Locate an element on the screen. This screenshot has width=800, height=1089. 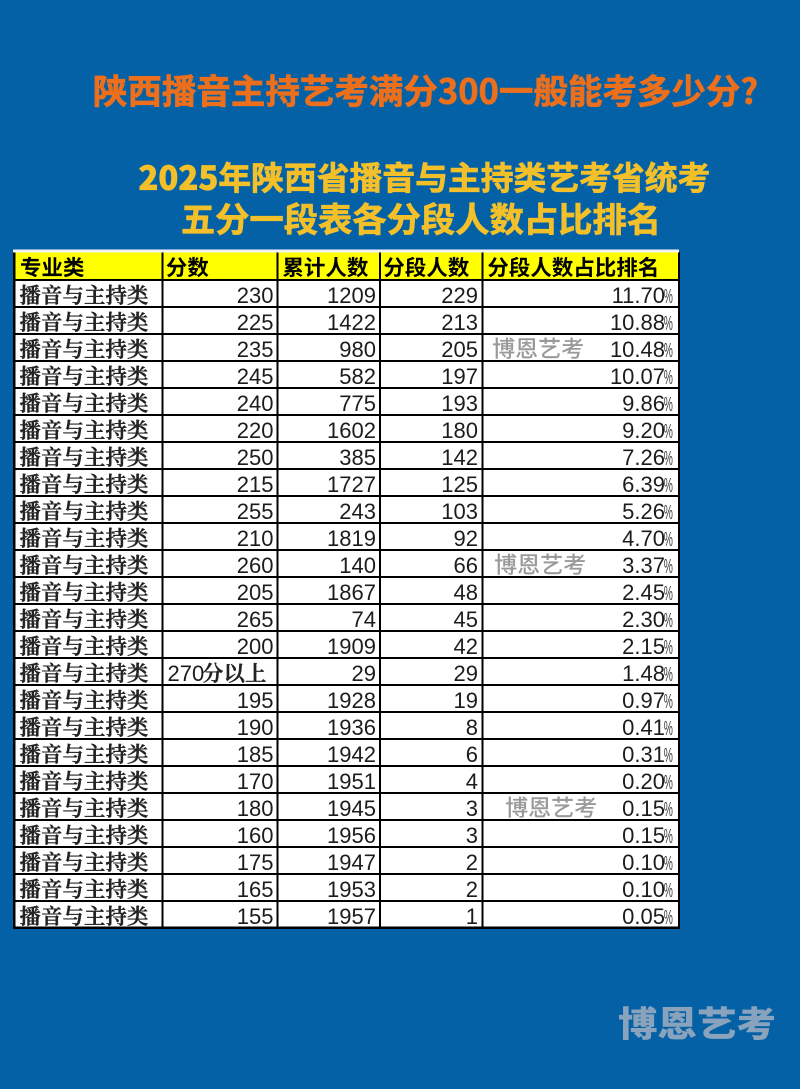
svg-text: 1819 is located at coordinates (351, 538).